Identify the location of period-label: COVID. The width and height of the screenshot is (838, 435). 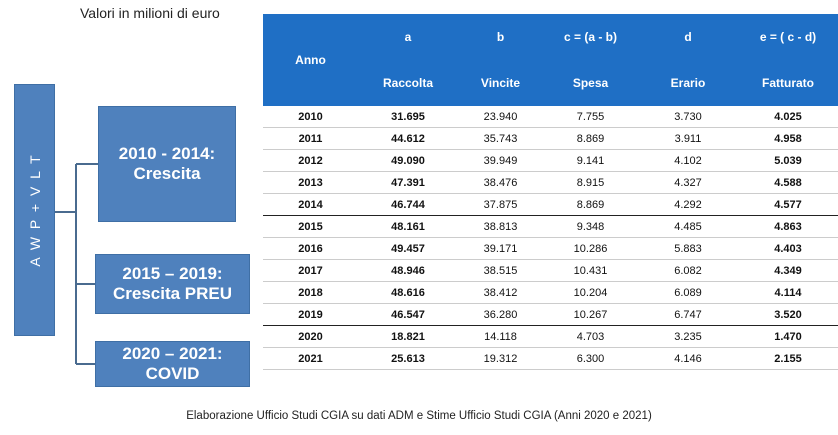
(172, 373).